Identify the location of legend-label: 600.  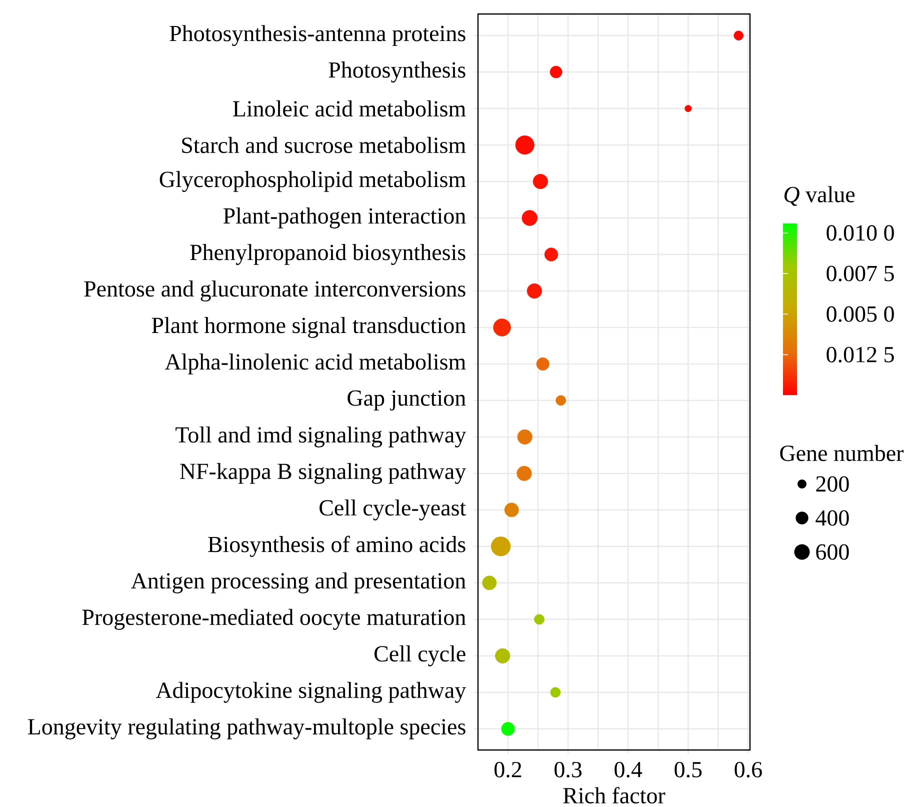
(832, 552).